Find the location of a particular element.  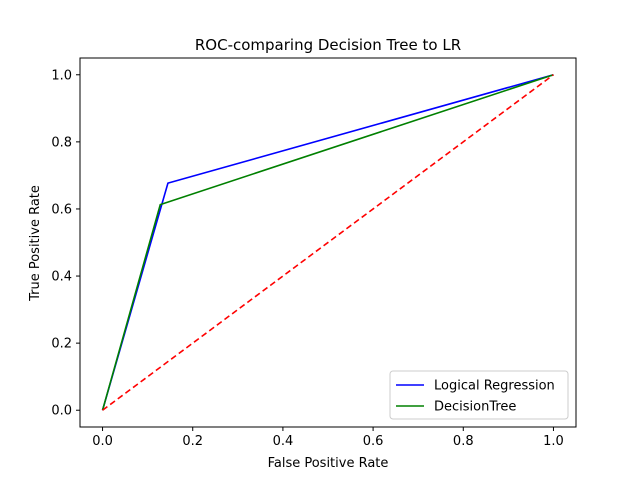

x-tick-label: 0.2 is located at coordinates (192, 441).